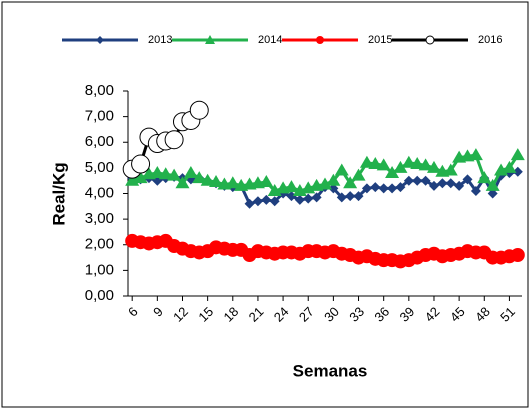 This screenshot has width=532, height=410. Describe the element at coordinates (99, 90) in the screenshot. I see `y-tick-label: 8,00` at that location.